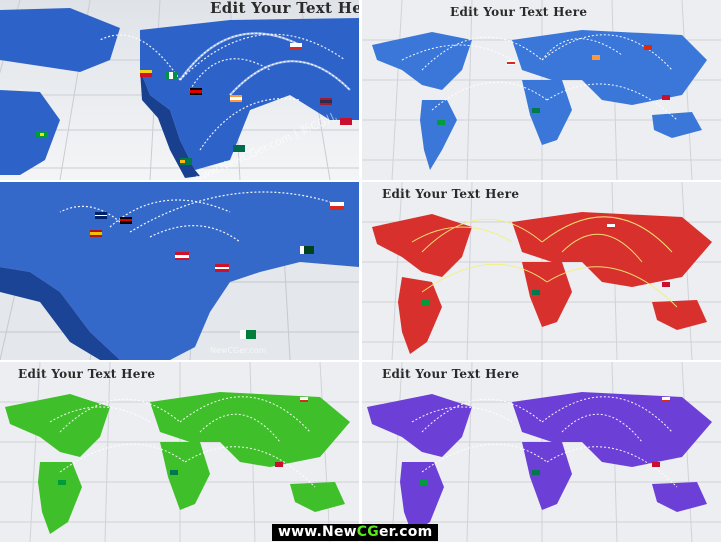 The width and height of the screenshot is (721, 542). Describe the element at coordinates (367, 532) in the screenshot. I see `logo-highlight: CG` at that location.